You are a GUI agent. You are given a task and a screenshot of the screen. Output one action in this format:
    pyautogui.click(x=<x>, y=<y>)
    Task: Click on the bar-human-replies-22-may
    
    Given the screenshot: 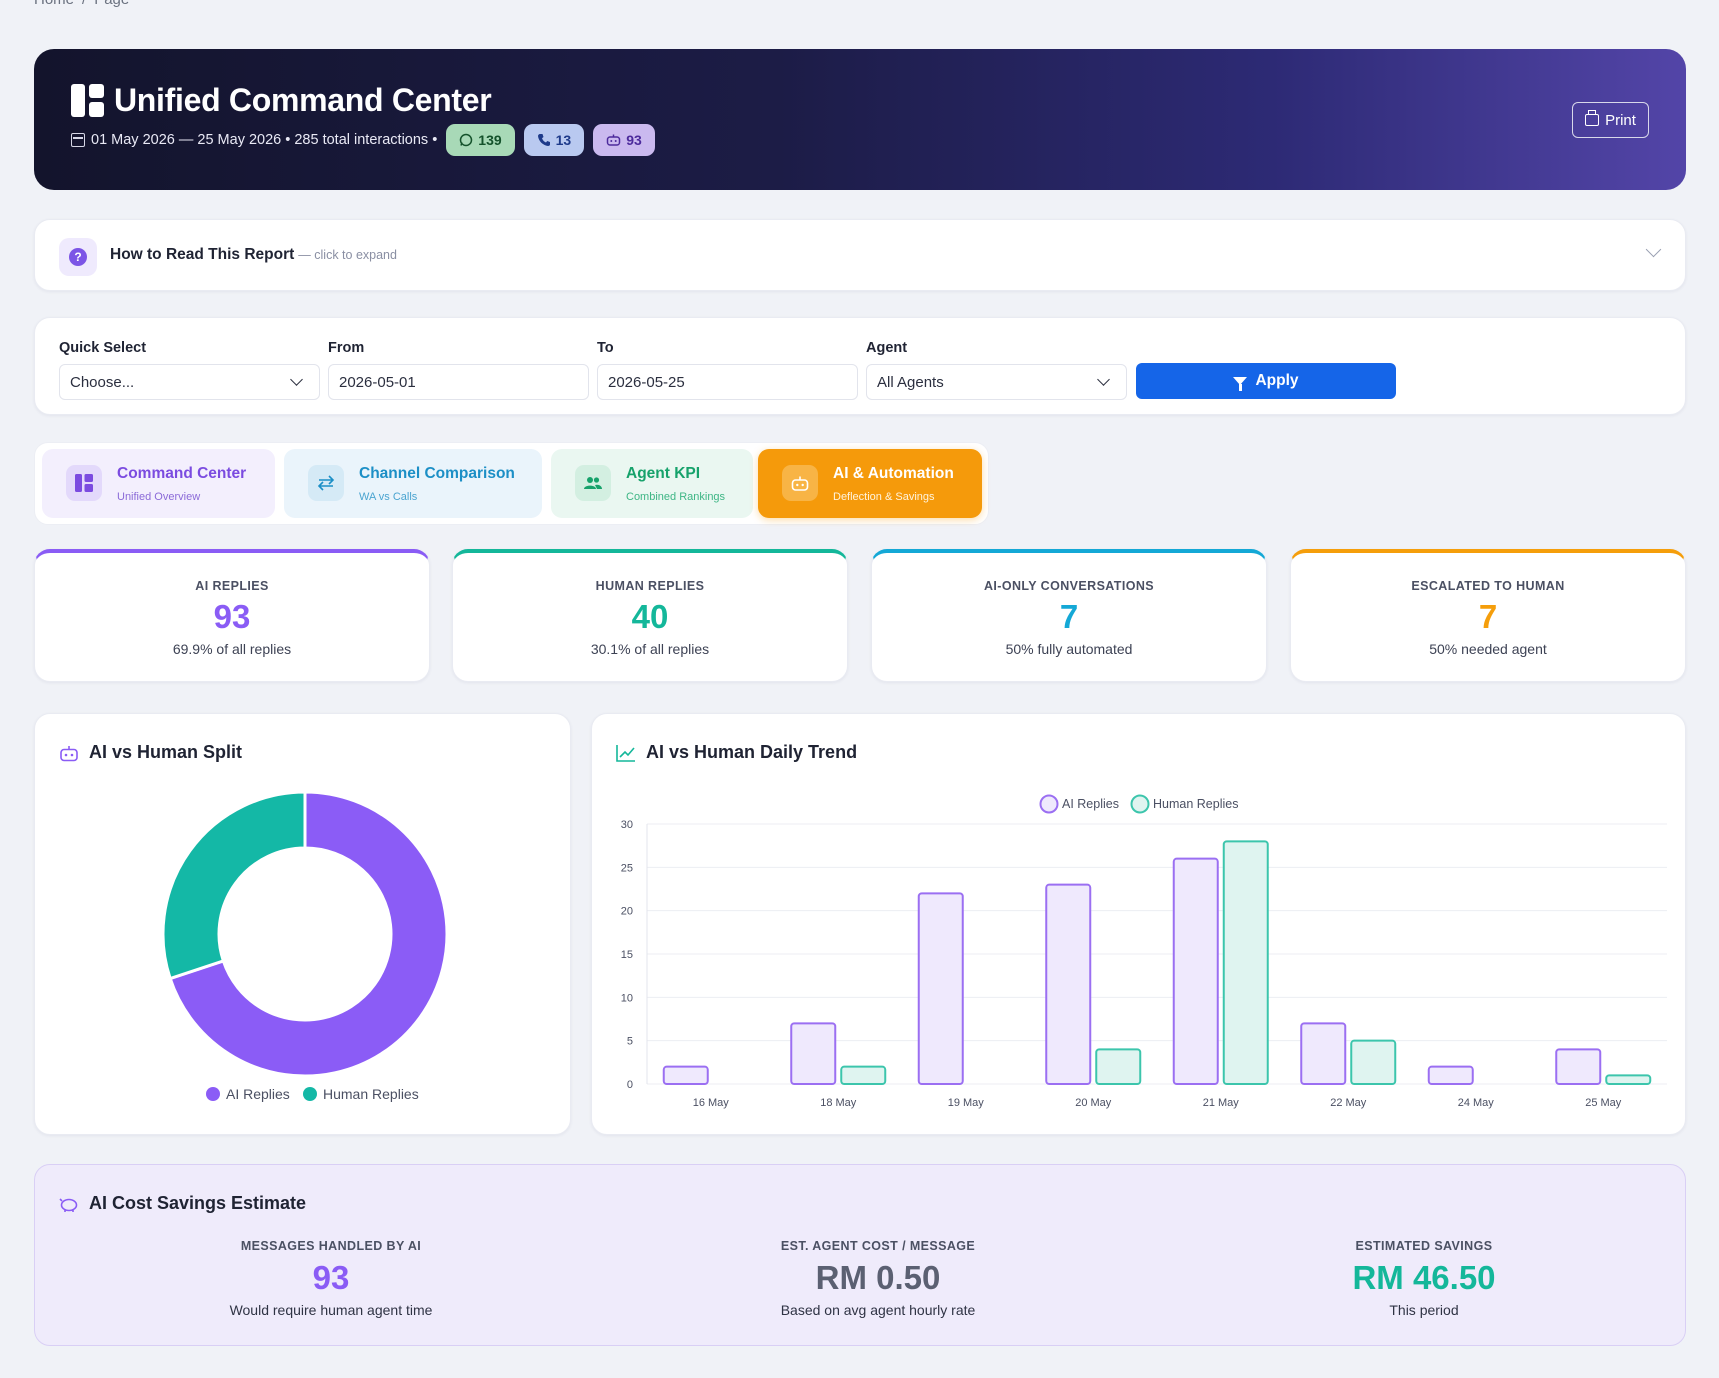 What is the action you would take?
    pyautogui.click(x=1373, y=1062)
    